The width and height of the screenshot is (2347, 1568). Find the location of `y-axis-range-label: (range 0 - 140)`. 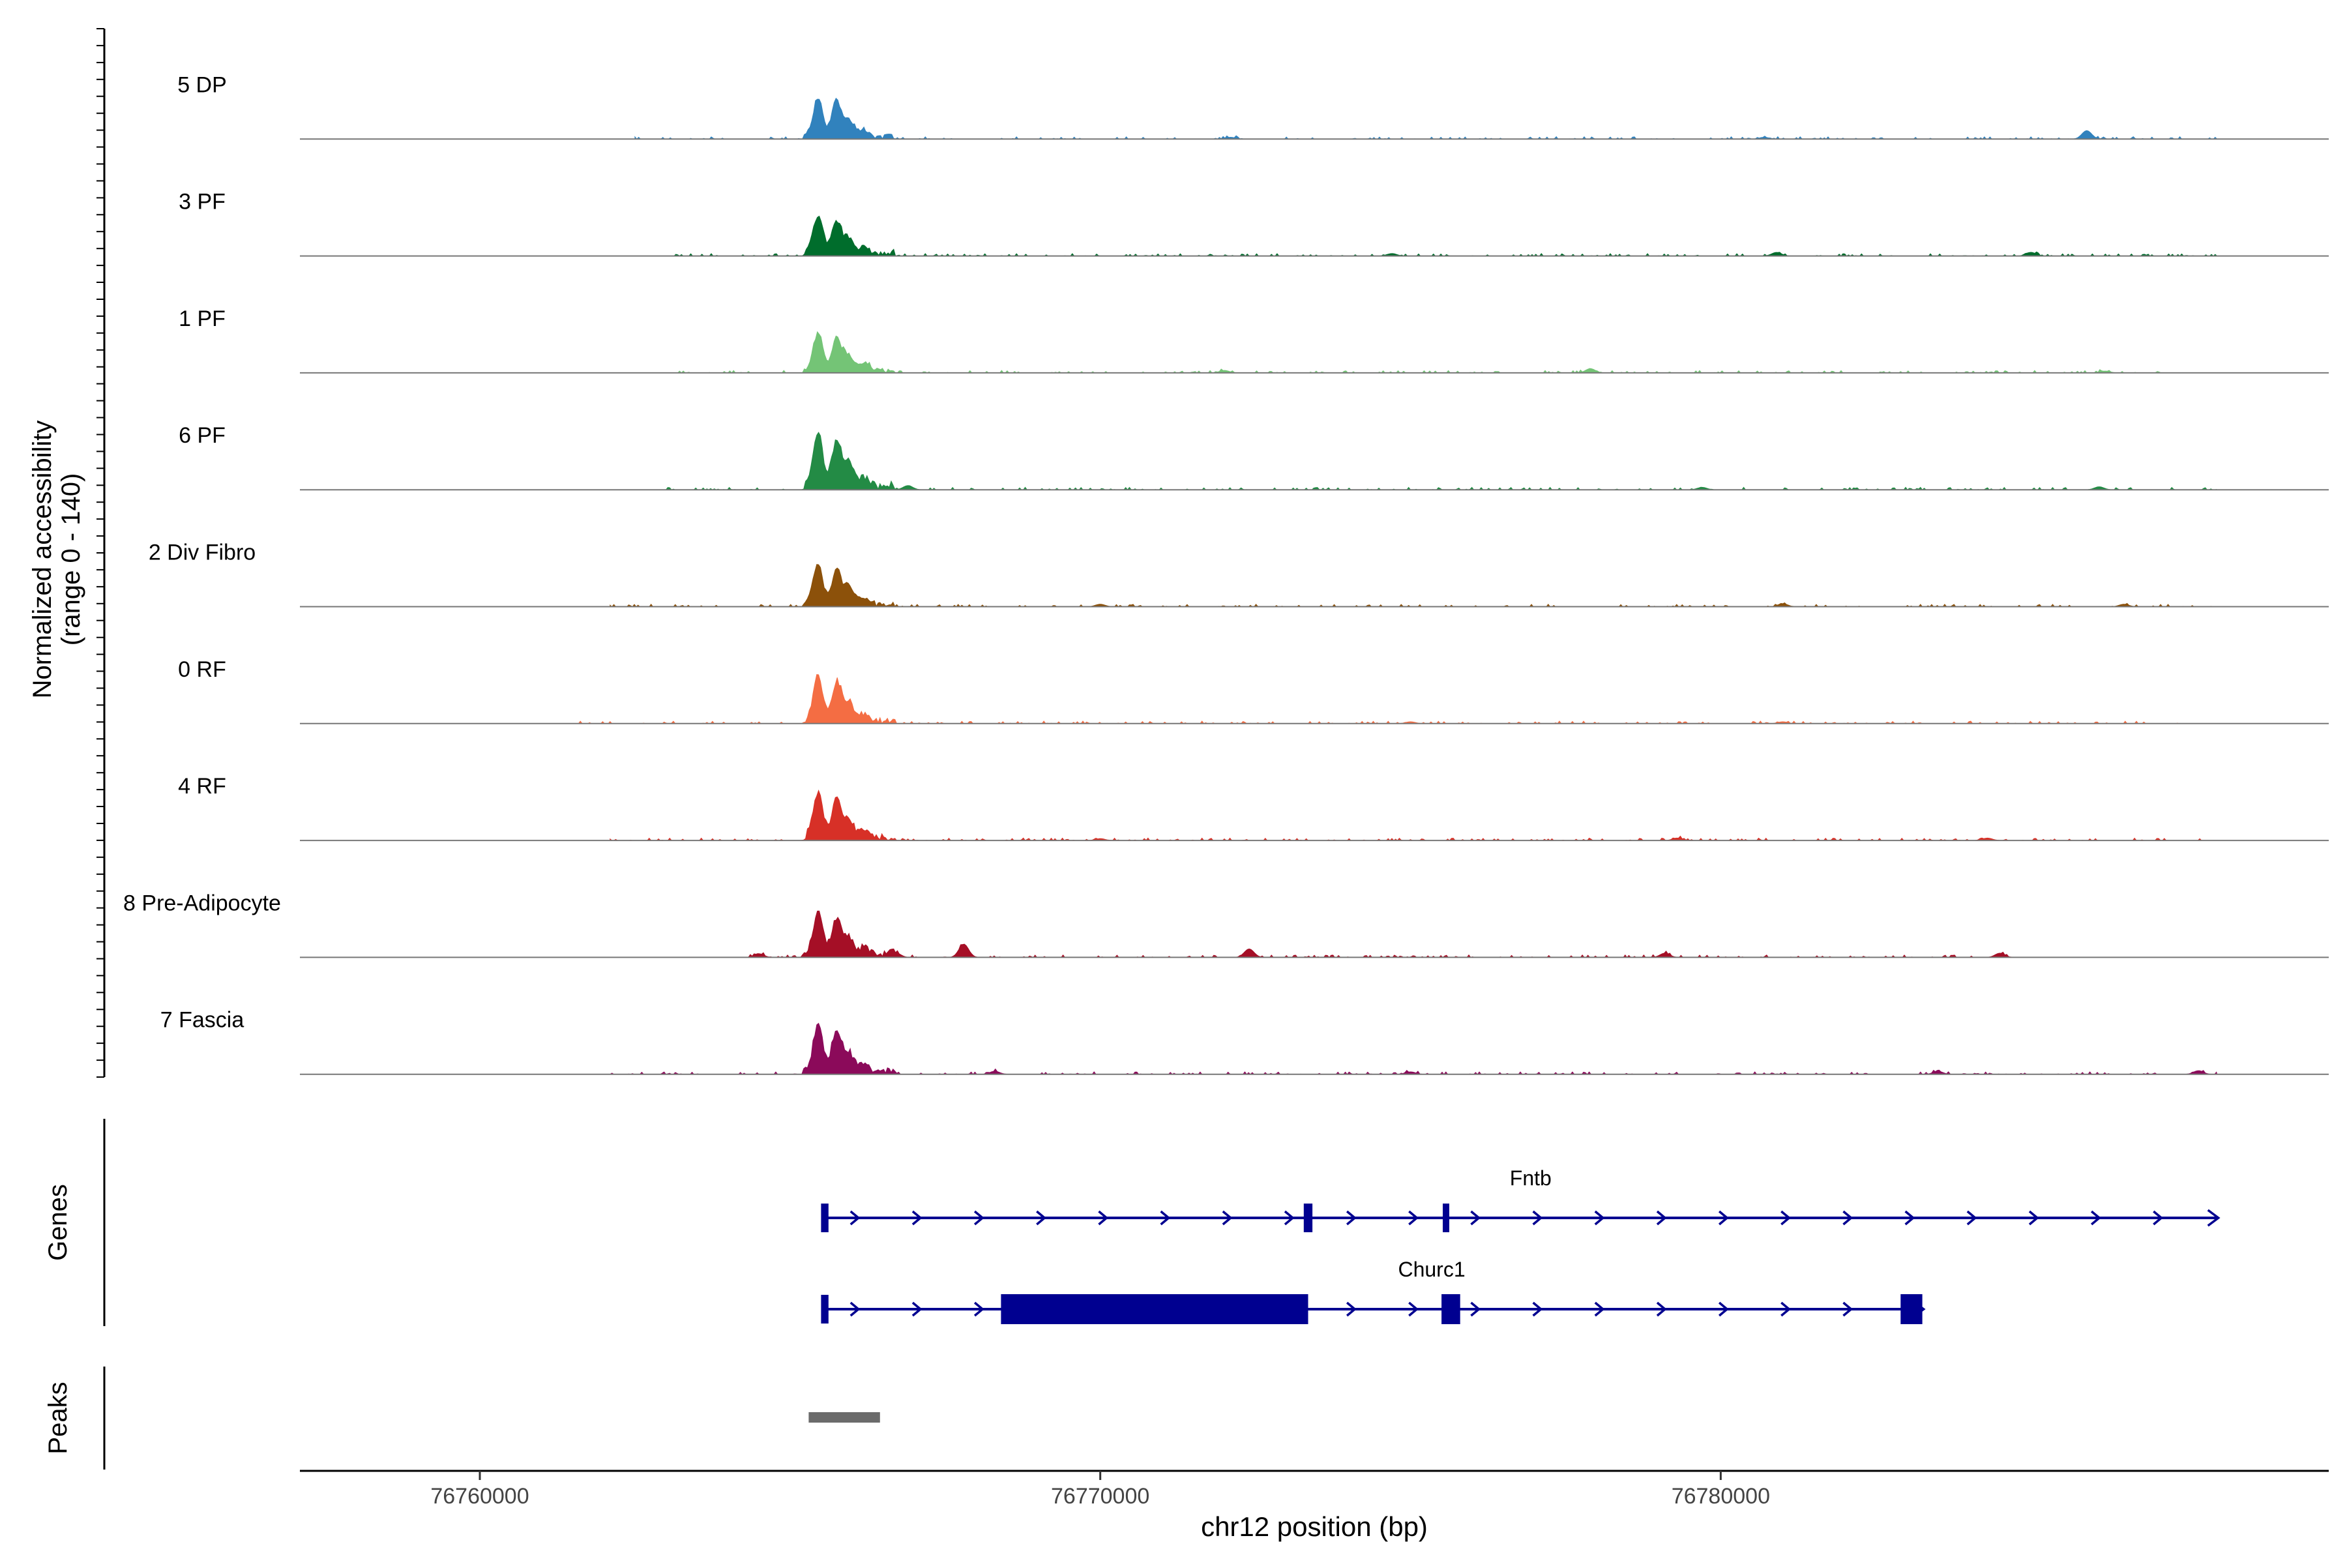

y-axis-range-label: (range 0 - 140) is located at coordinates (71, 559).